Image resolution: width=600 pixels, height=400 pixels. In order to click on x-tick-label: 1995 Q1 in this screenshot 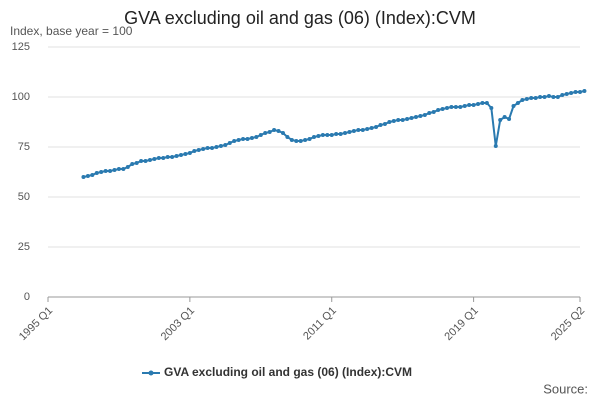, I will do `click(36, 324)`.